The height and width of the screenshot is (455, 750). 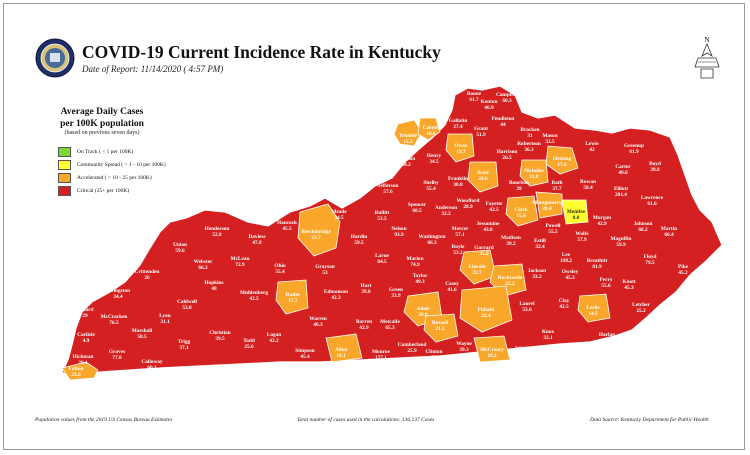 I want to click on green-county-rate: 33.9, so click(x=396, y=296).